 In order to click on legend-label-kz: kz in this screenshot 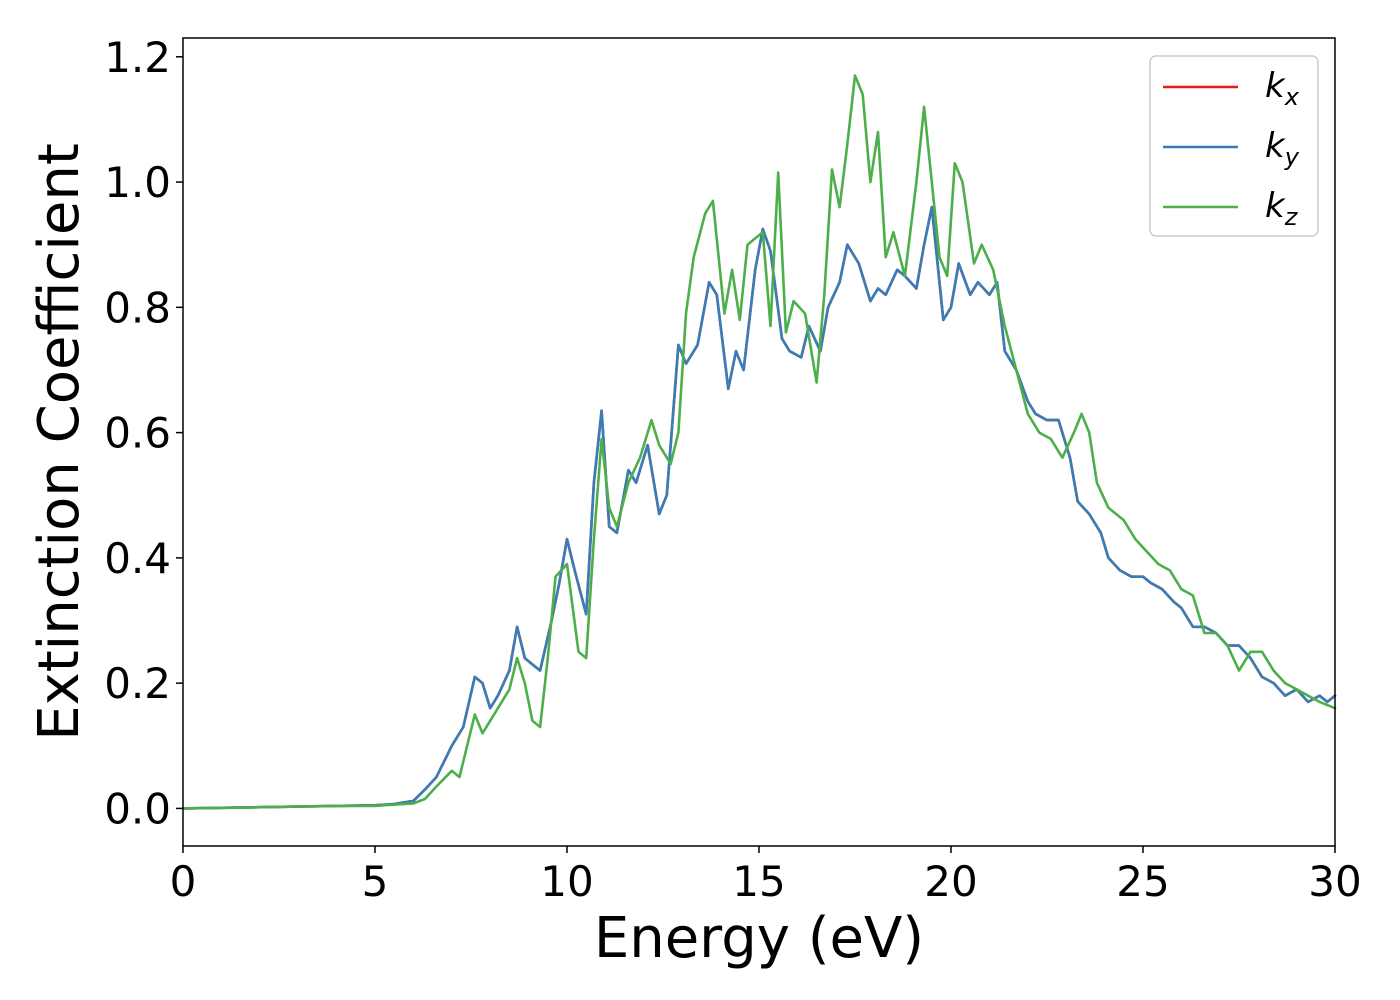, I will do `click(1282, 208)`.